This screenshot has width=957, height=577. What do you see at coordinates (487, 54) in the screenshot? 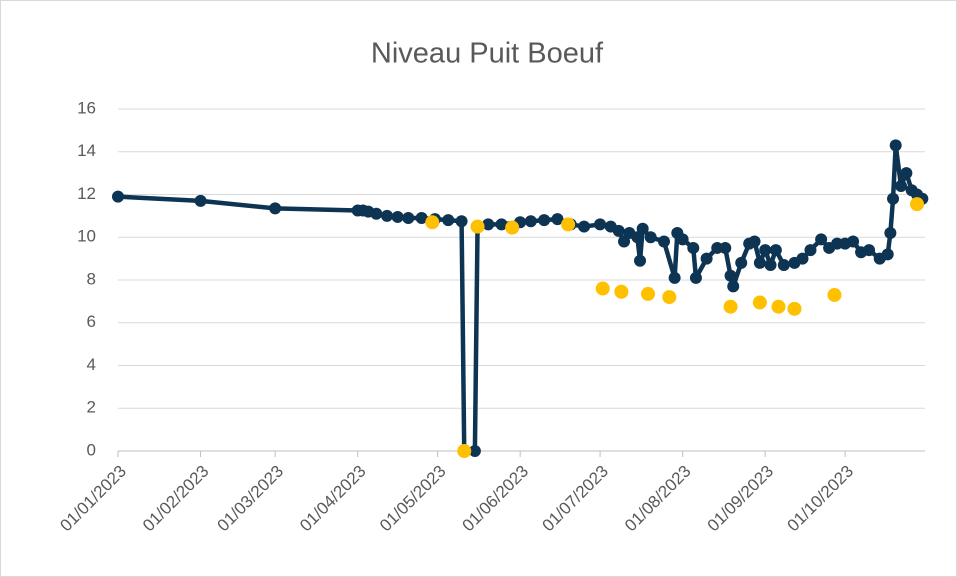
I see `chart-title: Niveau Puit Boeuf` at bounding box center [487, 54].